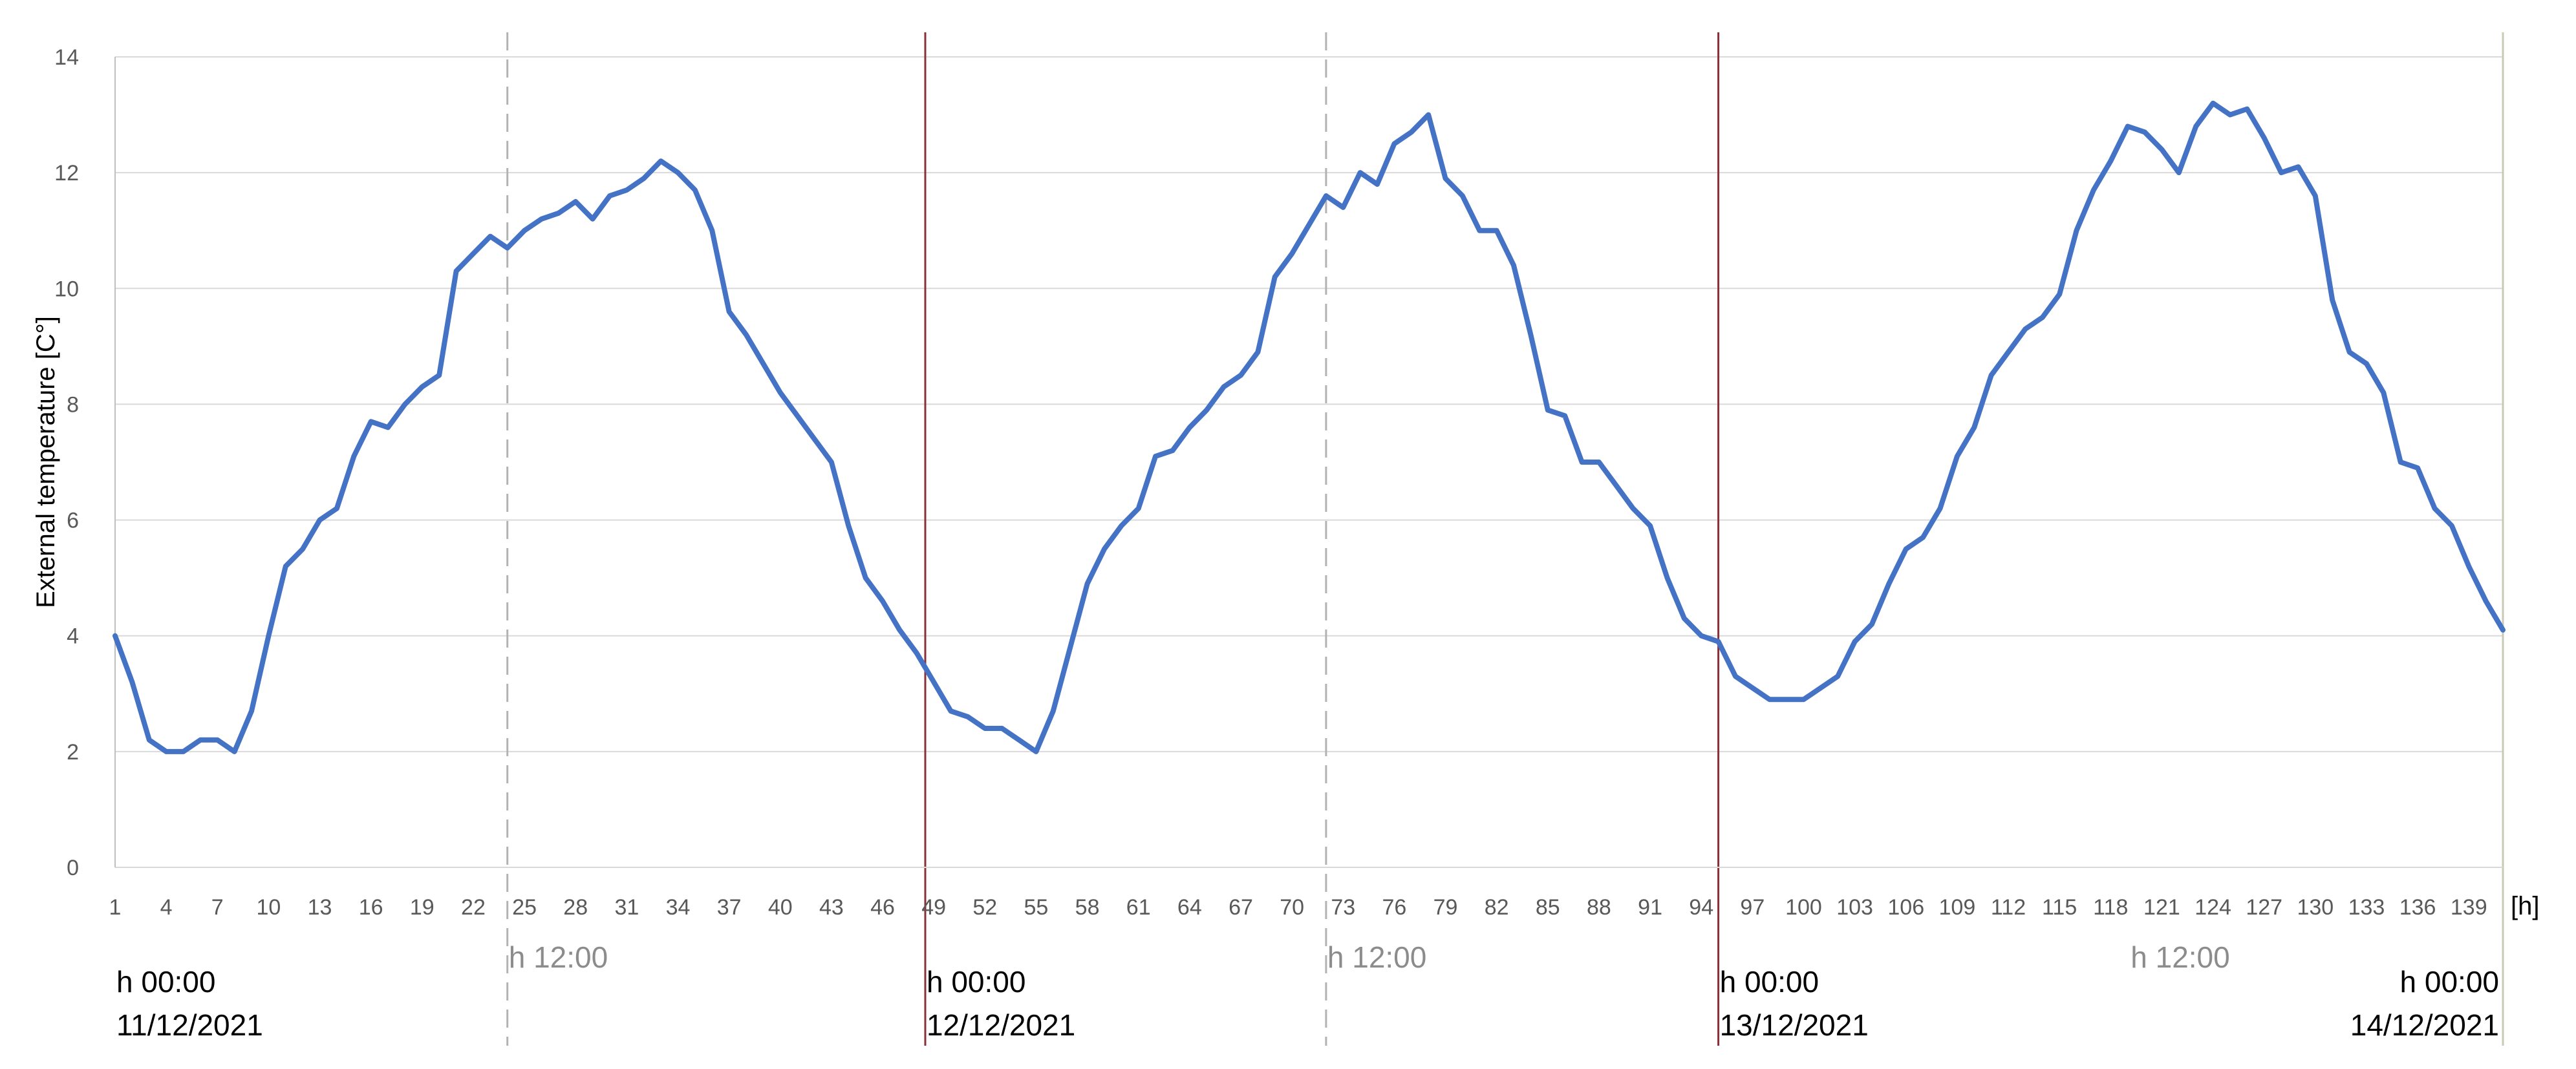 The height and width of the screenshot is (1069, 2576). What do you see at coordinates (1445, 908) in the screenshot?
I see `x-tick-label-79: 79` at bounding box center [1445, 908].